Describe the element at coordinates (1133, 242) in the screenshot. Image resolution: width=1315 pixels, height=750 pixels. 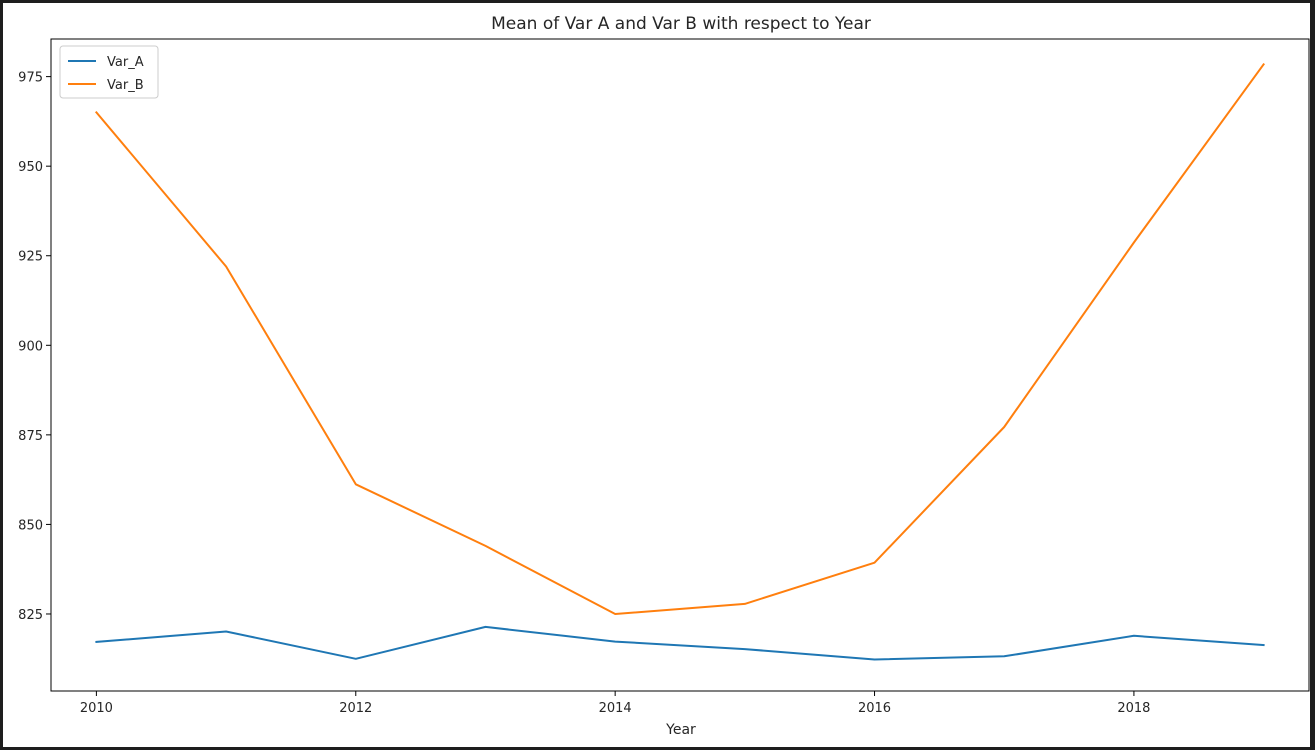
I see `data-point-var-b-2018` at that location.